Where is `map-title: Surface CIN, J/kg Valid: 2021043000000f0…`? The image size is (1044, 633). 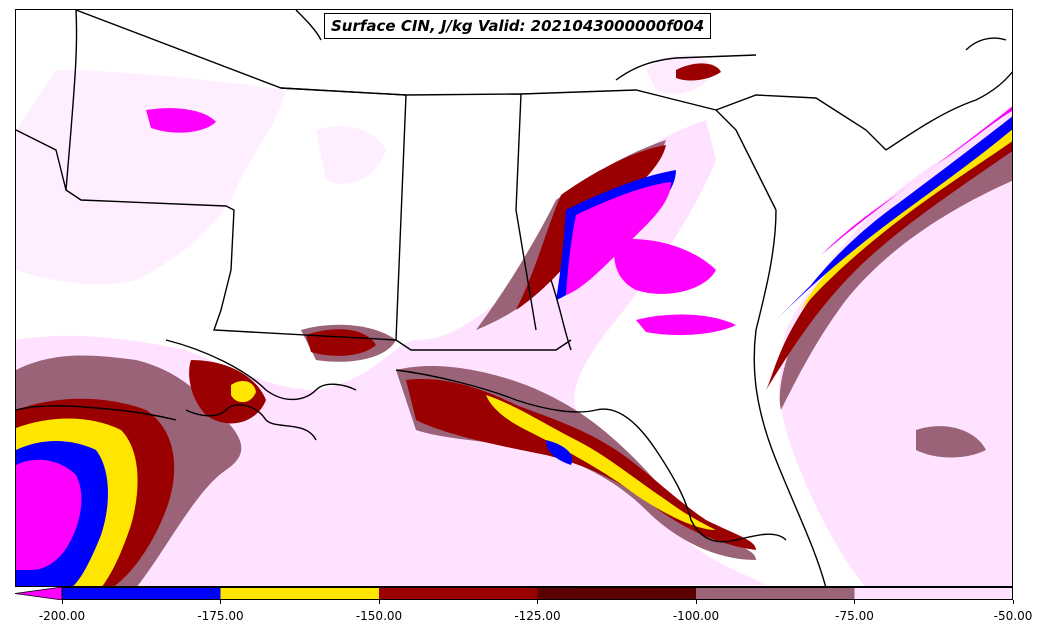
map-title: Surface CIN, J/kg Valid: 2021043000000f0… is located at coordinates (518, 26).